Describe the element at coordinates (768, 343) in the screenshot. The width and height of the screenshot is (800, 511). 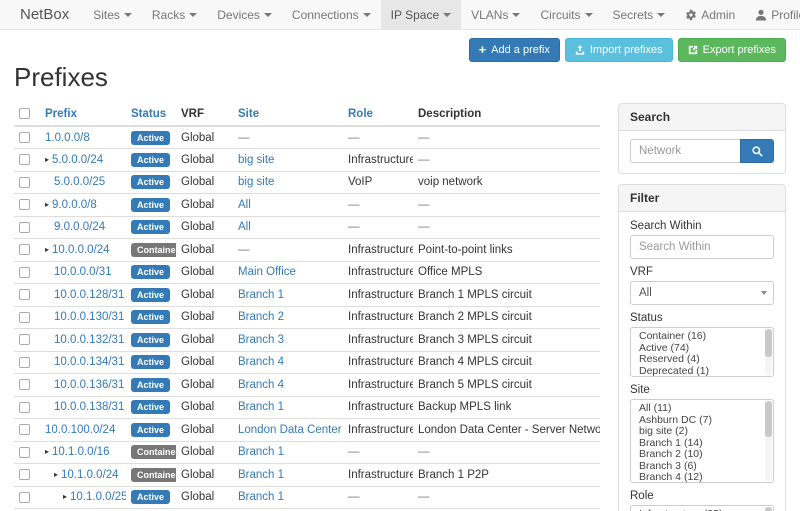
I see `status-scrollbar-thumb` at that location.